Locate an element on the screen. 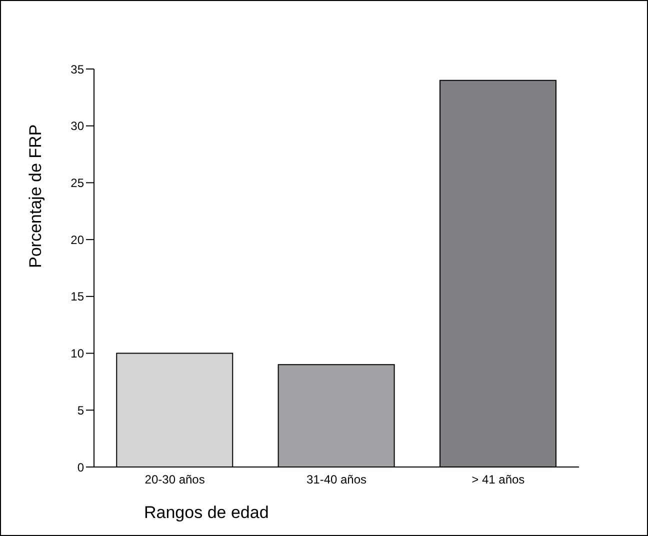 This screenshot has width=648, height=536. y-tick-label: 0 is located at coordinates (80, 467).